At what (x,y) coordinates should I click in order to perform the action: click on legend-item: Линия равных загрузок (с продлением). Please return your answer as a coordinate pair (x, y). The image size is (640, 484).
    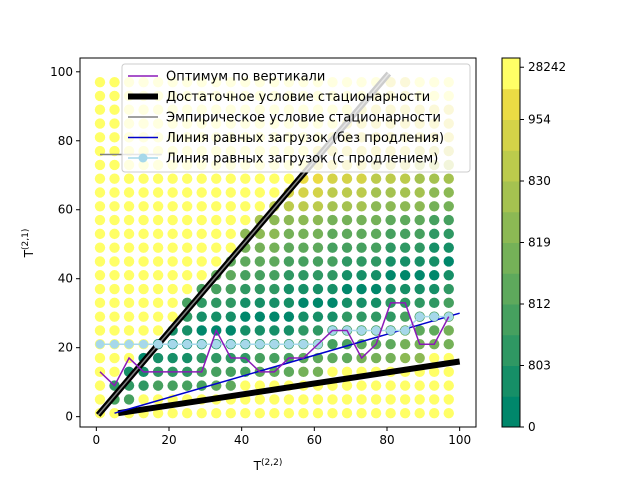
    Looking at the image, I should click on (283, 159).